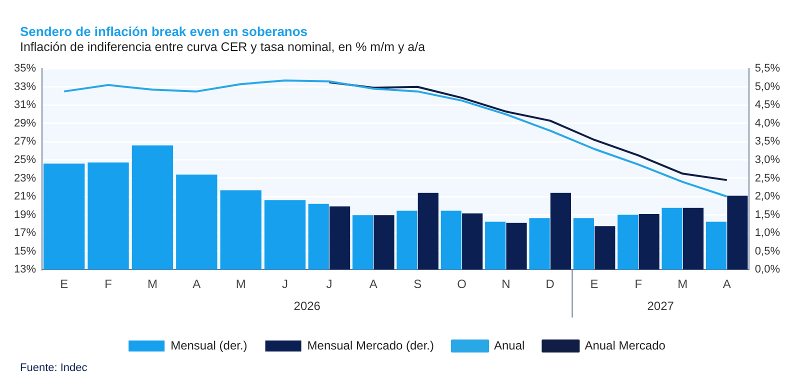  What do you see at coordinates (25, 105) in the screenshot?
I see `y-tick-label: 31%` at bounding box center [25, 105].